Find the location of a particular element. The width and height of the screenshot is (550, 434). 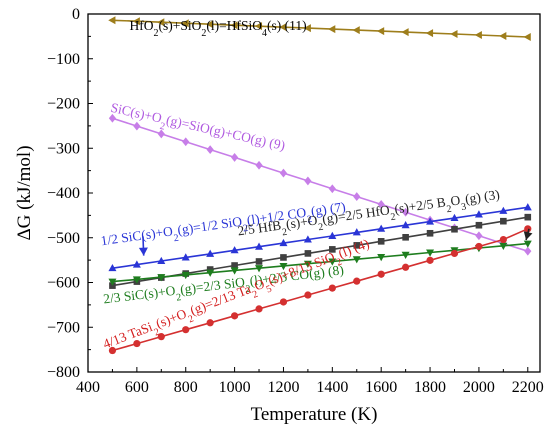

y-tick-label: −300 is located at coordinates (63, 148).